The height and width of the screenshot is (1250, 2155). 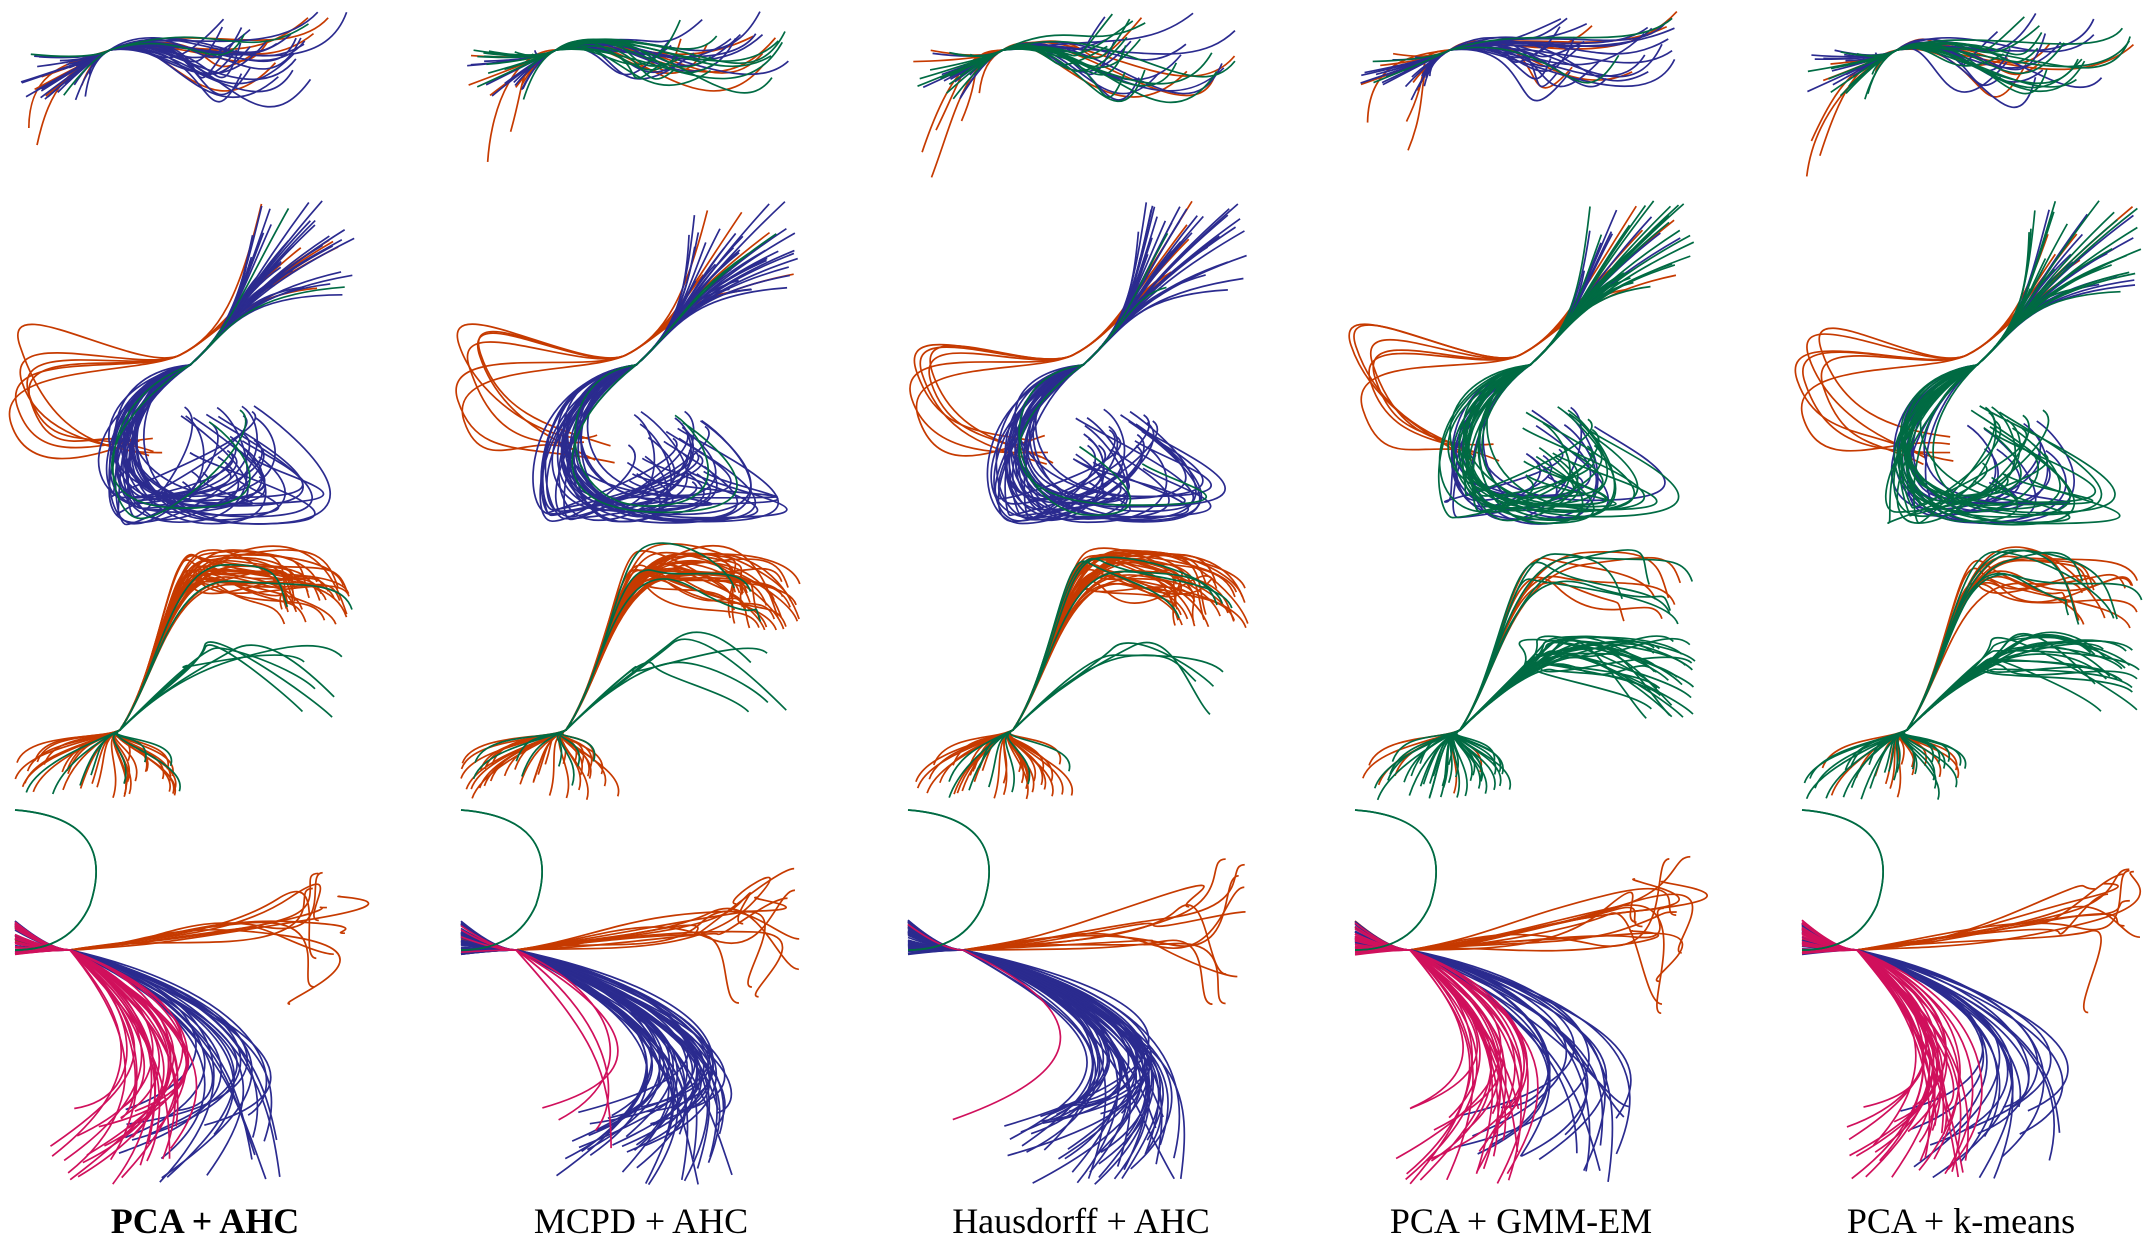 I want to click on method-label-hausdorff-ahc: Hausdorff + AHC, so click(x=1081, y=1221).